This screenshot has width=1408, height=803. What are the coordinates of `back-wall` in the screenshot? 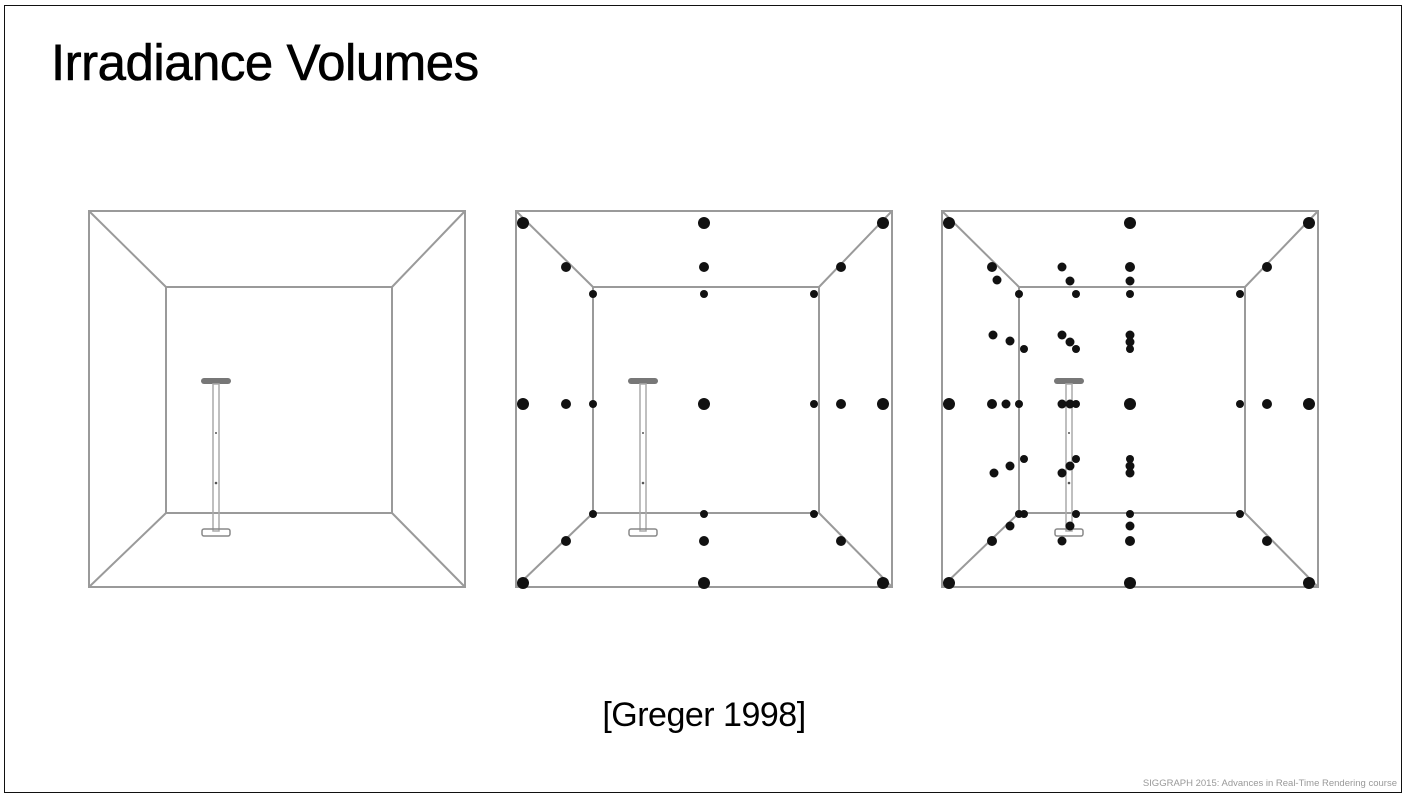 It's located at (279, 400).